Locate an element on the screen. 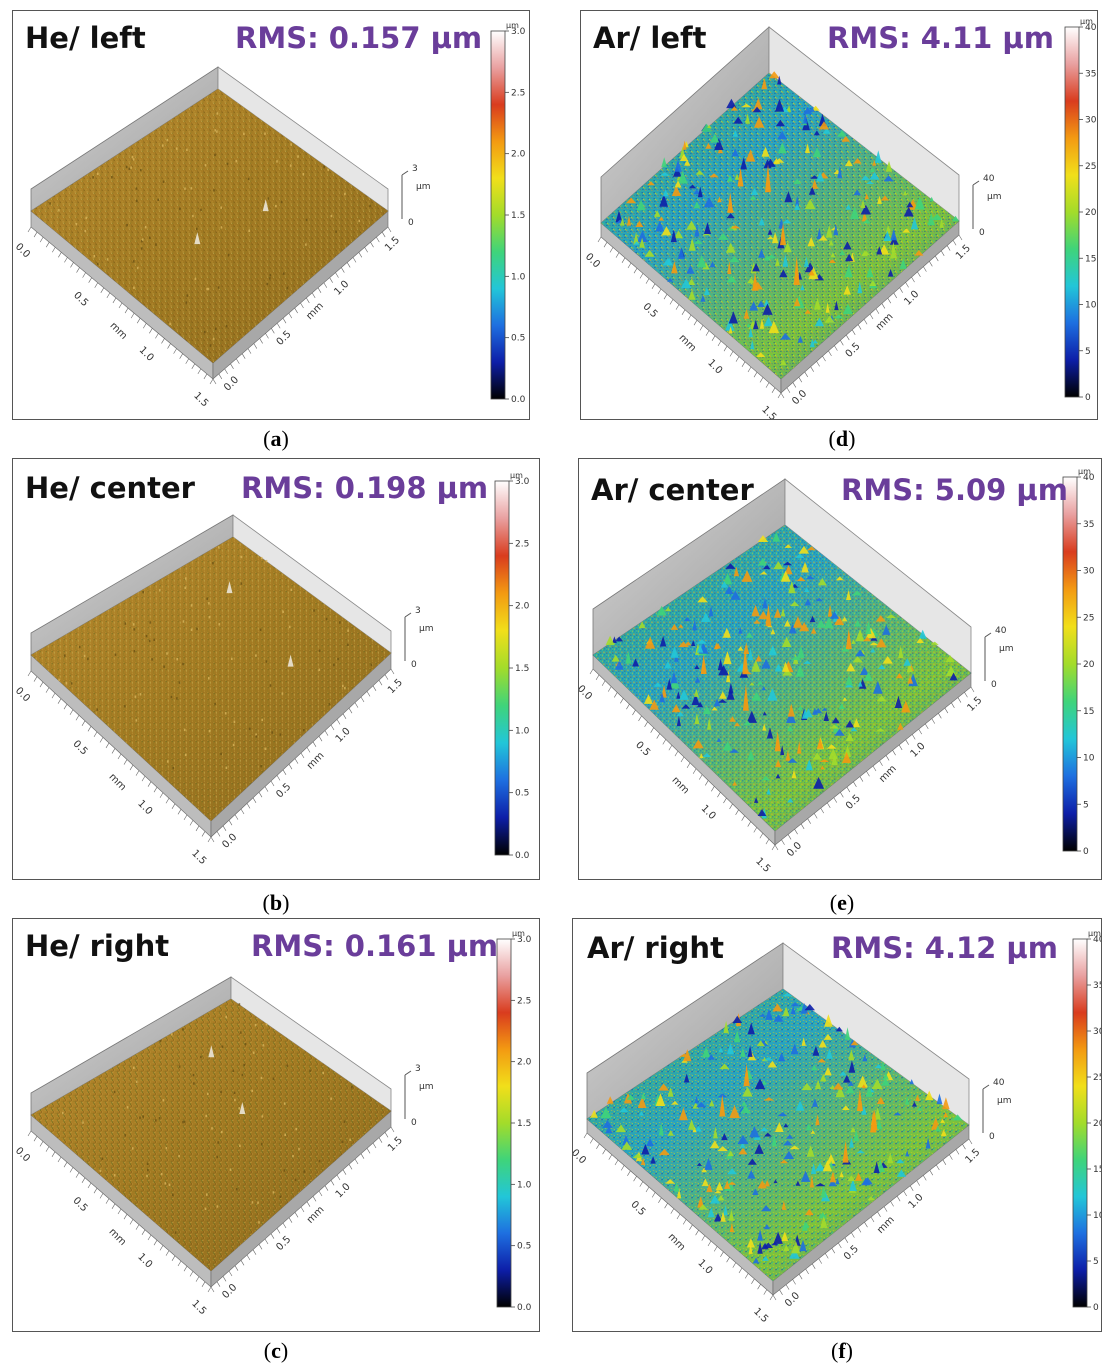 The height and width of the screenshot is (1369, 1102). color-scale-tick: 15 is located at coordinates (1088, 712).